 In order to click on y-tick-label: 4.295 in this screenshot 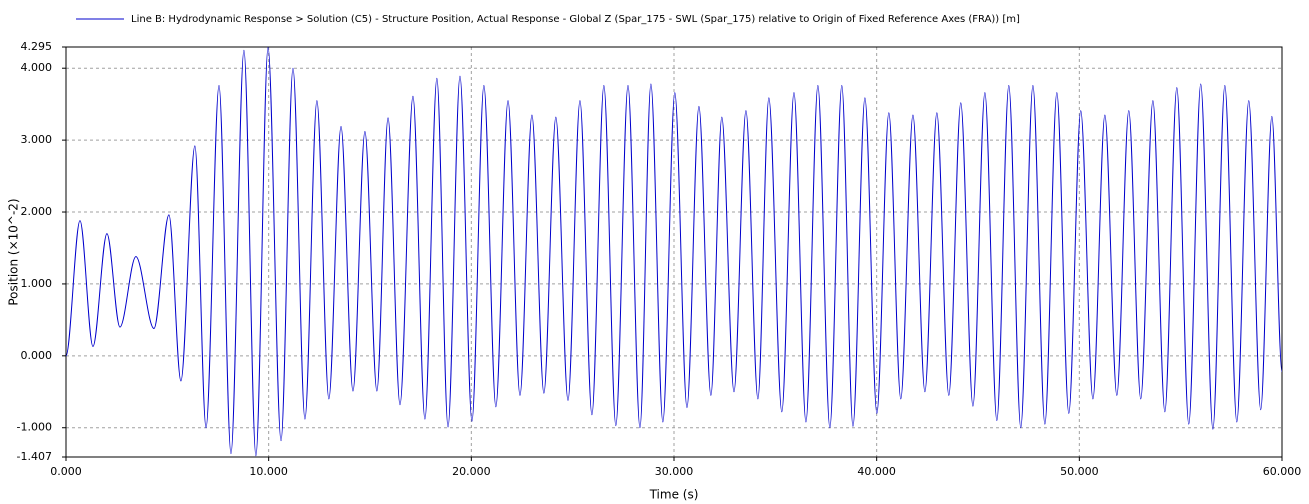, I will do `click(37, 46)`.